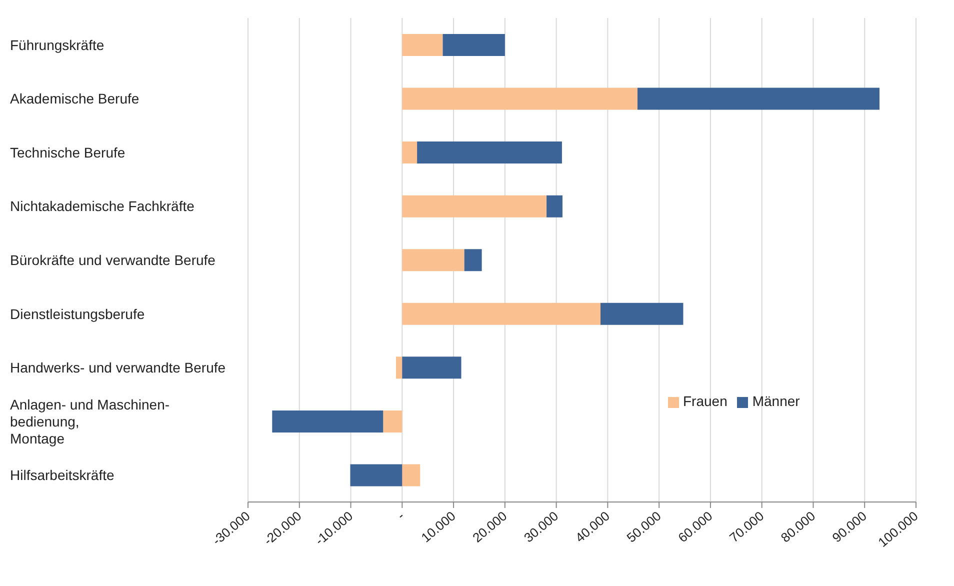 The width and height of the screenshot is (954, 586). Describe the element at coordinates (113, 260) in the screenshot. I see `y-tick-label: Bürokräfte und verwandte Berufe` at that location.